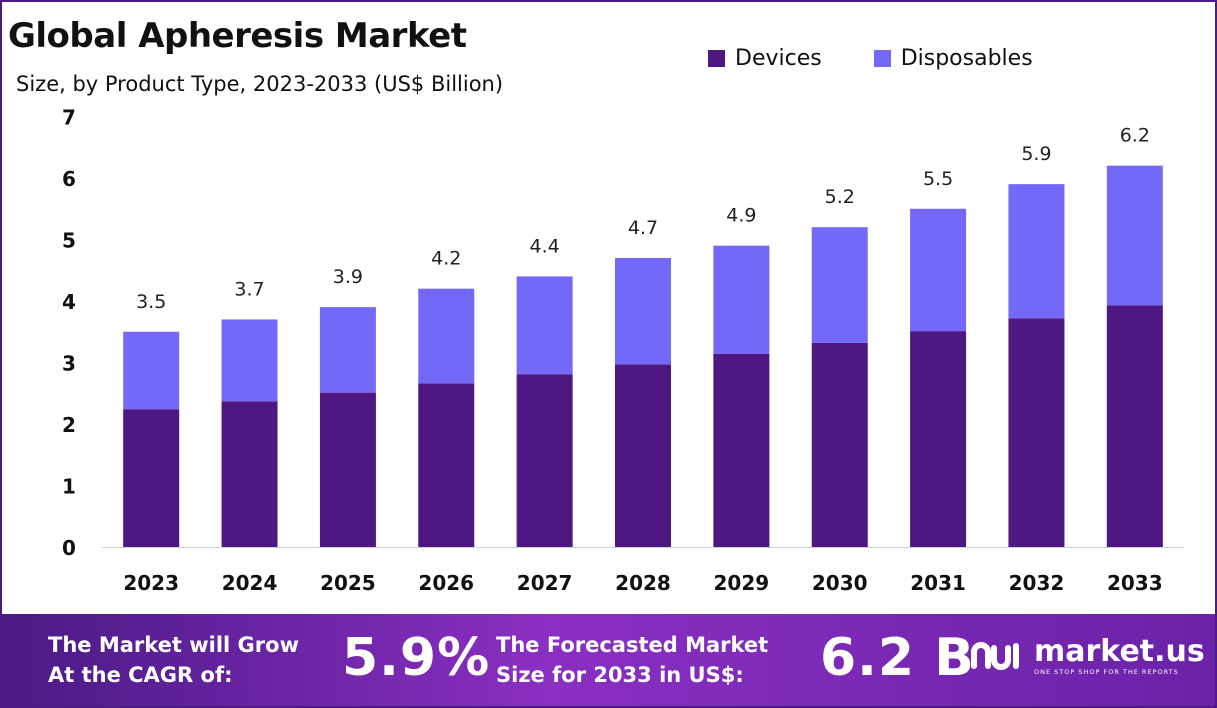 This screenshot has height=708, width=1217. I want to click on cagr-value: 5.9%, so click(416, 658).